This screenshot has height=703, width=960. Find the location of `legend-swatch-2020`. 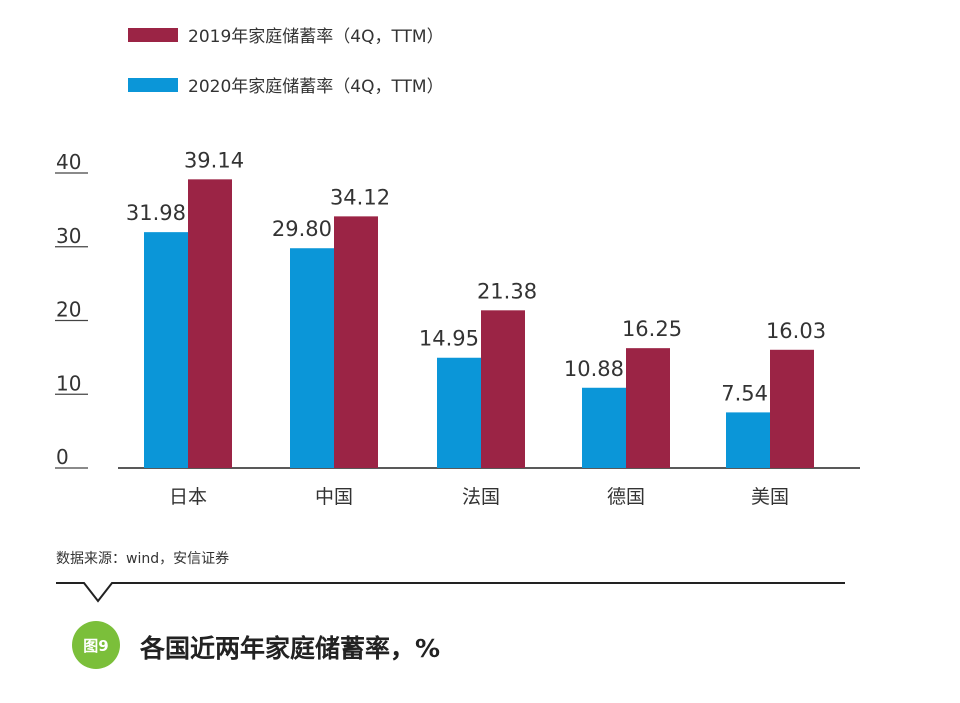

legend-swatch-2020 is located at coordinates (153, 85).